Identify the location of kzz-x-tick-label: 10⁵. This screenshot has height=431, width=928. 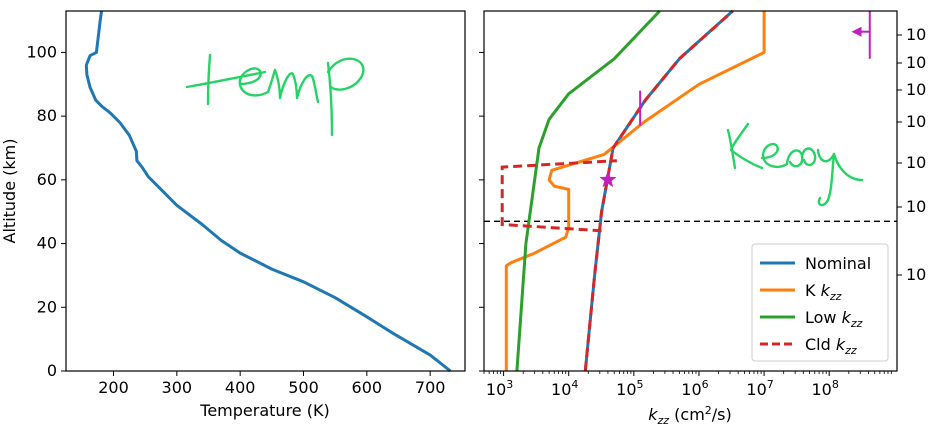
(629, 388).